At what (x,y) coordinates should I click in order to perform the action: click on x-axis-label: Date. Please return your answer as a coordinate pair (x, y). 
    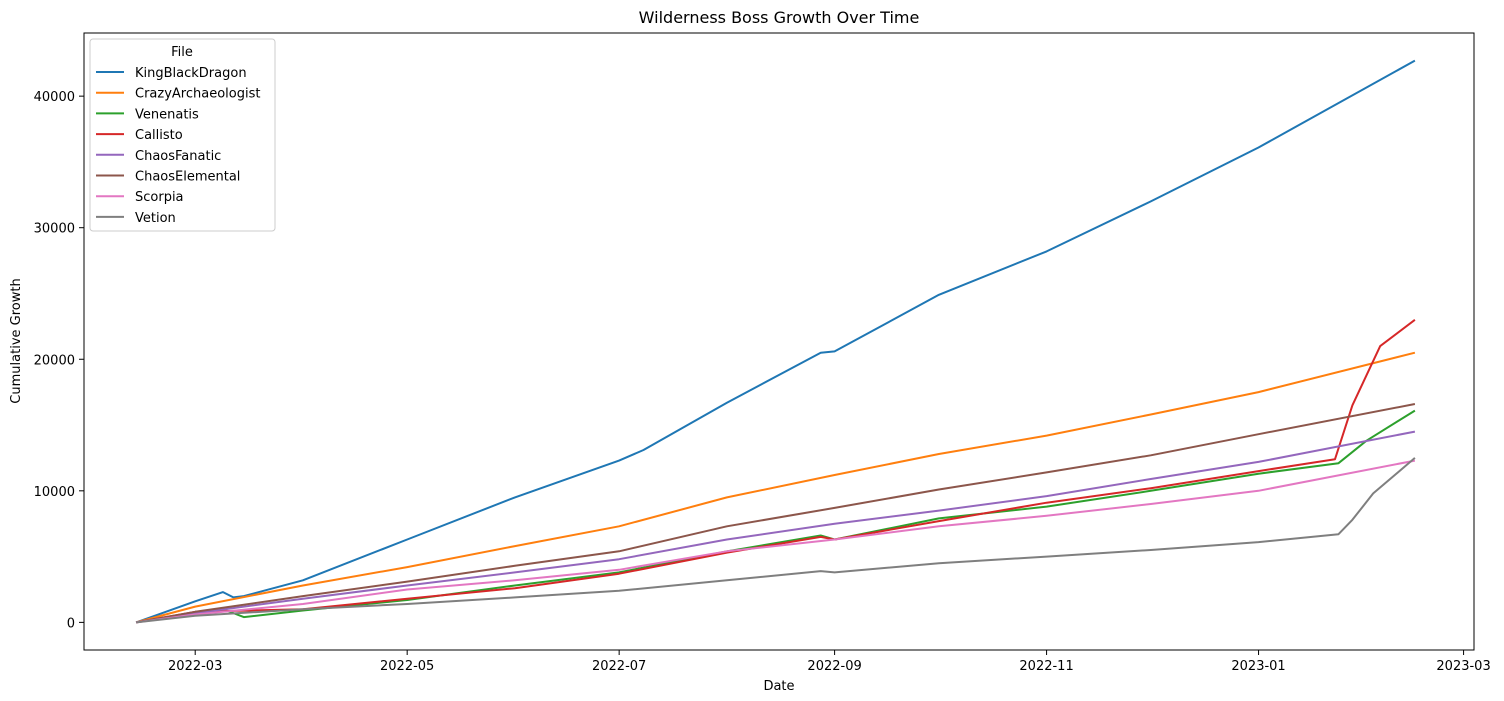
    Looking at the image, I should click on (778, 686).